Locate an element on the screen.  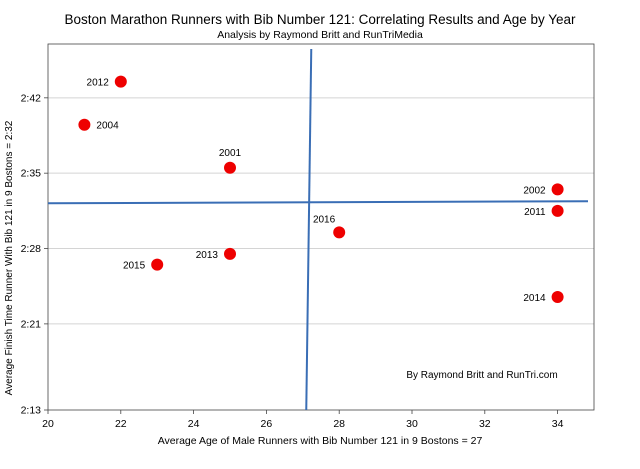
data-label-2002: 2002 is located at coordinates (534, 190).